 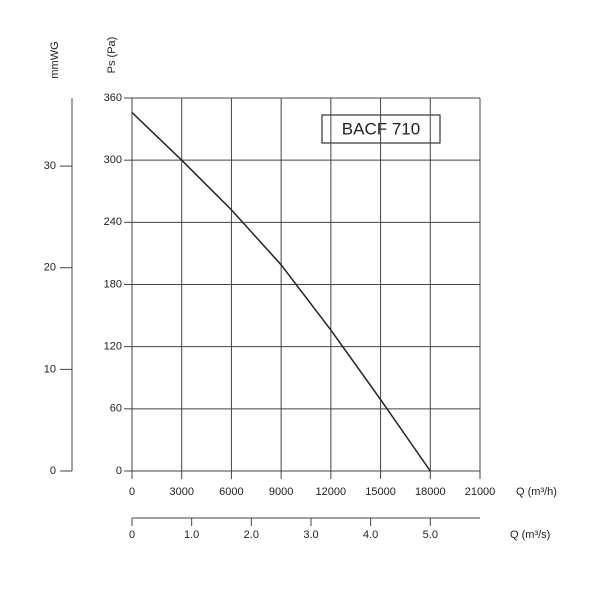 What do you see at coordinates (331, 492) in the screenshot?
I see `x-tick-label: 12000` at bounding box center [331, 492].